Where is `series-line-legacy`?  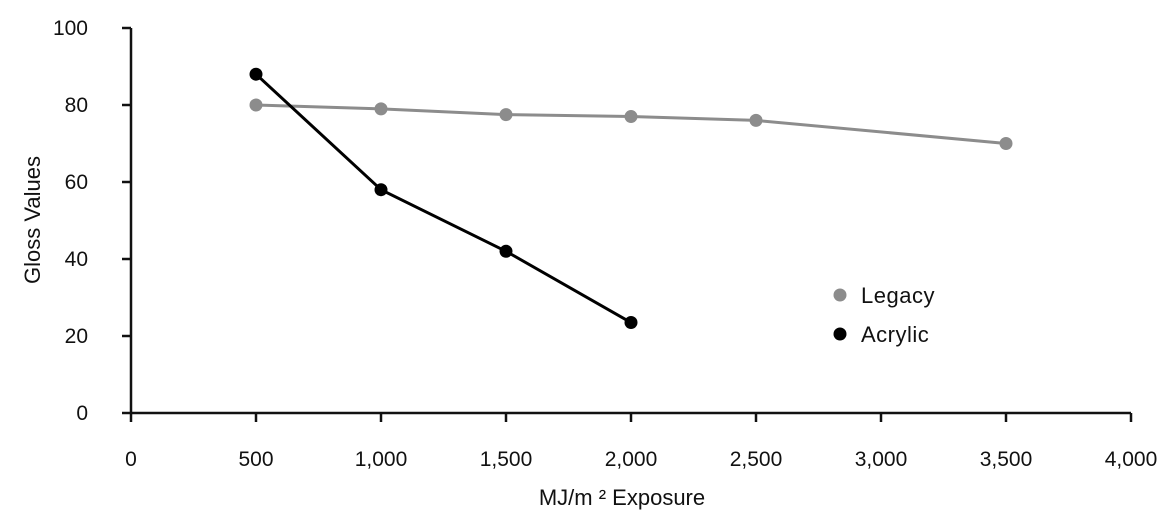
series-line-legacy is located at coordinates (631, 124).